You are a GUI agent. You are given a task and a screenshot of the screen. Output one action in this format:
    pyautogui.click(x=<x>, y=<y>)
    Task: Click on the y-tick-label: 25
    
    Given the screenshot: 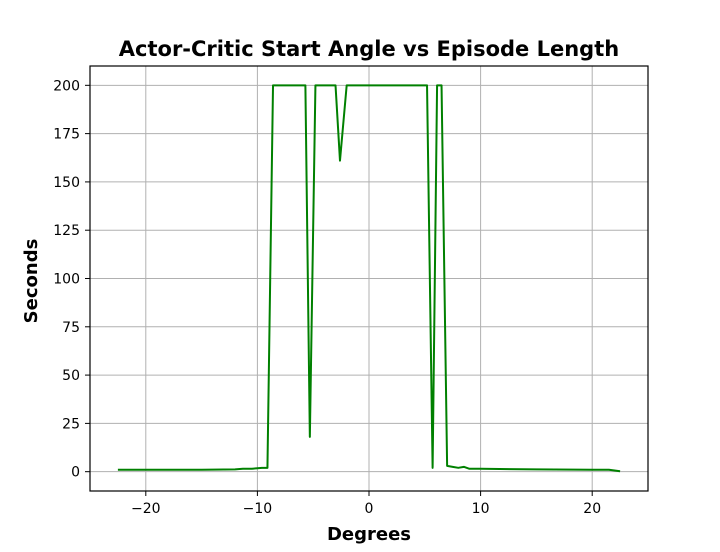 What is the action you would take?
    pyautogui.click(x=71, y=424)
    